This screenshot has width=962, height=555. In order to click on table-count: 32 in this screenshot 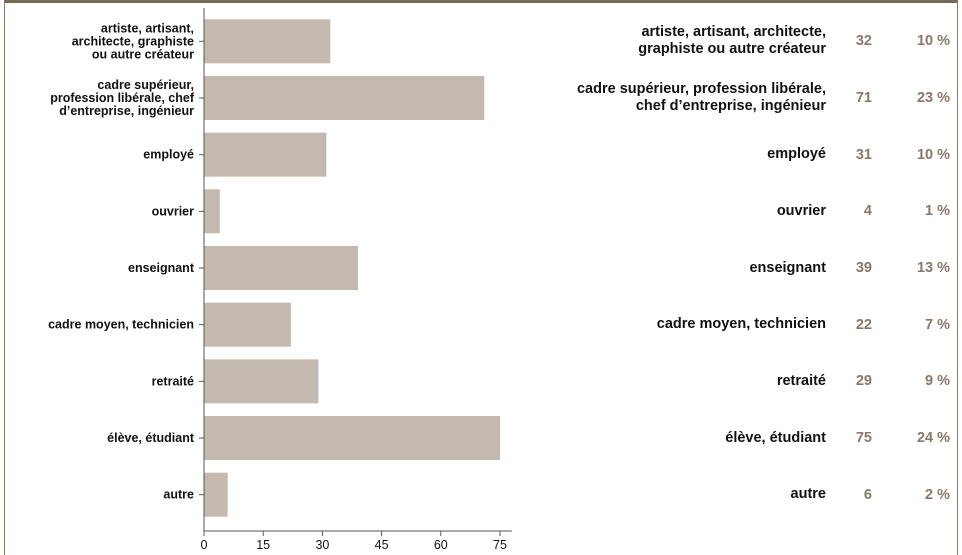, I will do `click(863, 41)`.